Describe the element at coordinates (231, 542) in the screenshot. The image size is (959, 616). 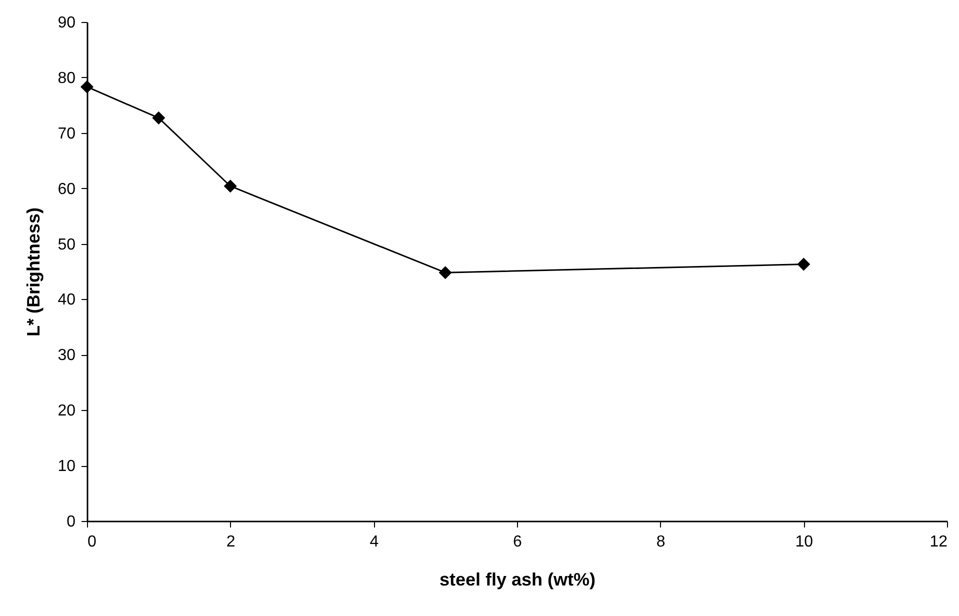
I see `x-tick-label: 2` at that location.